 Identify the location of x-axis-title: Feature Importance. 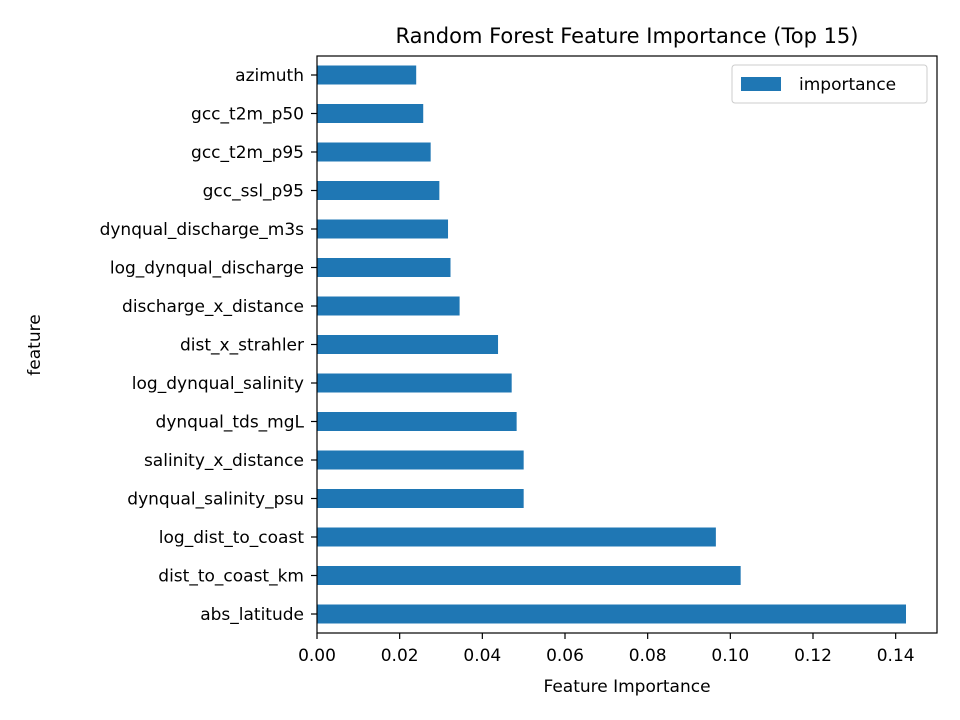
(626, 687).